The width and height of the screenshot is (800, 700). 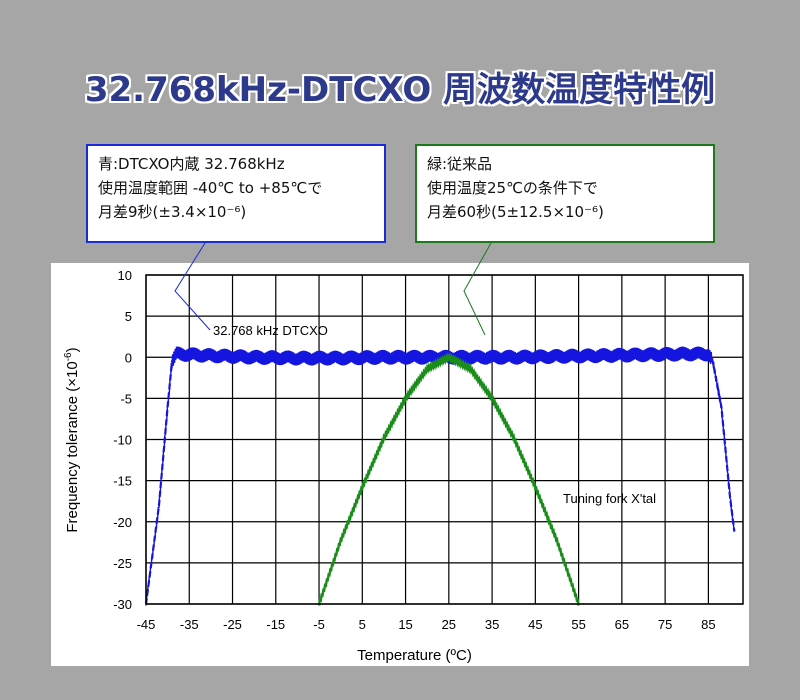 I want to click on dtcxo-callout-line1: 青:DTCXO内蔵 32.768kHz, so click(x=191, y=164).